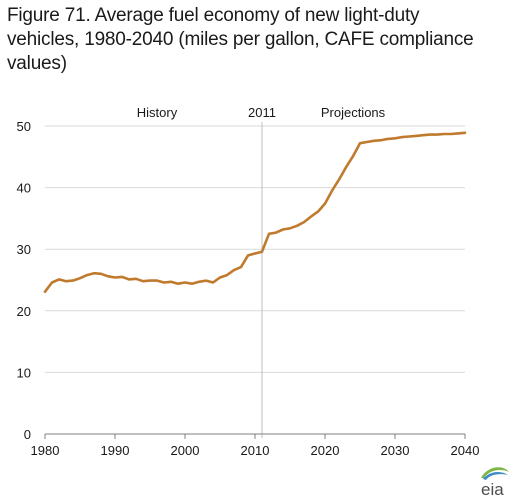 This screenshot has width=522, height=504. I want to click on x-tick-label: 2020, so click(325, 450).